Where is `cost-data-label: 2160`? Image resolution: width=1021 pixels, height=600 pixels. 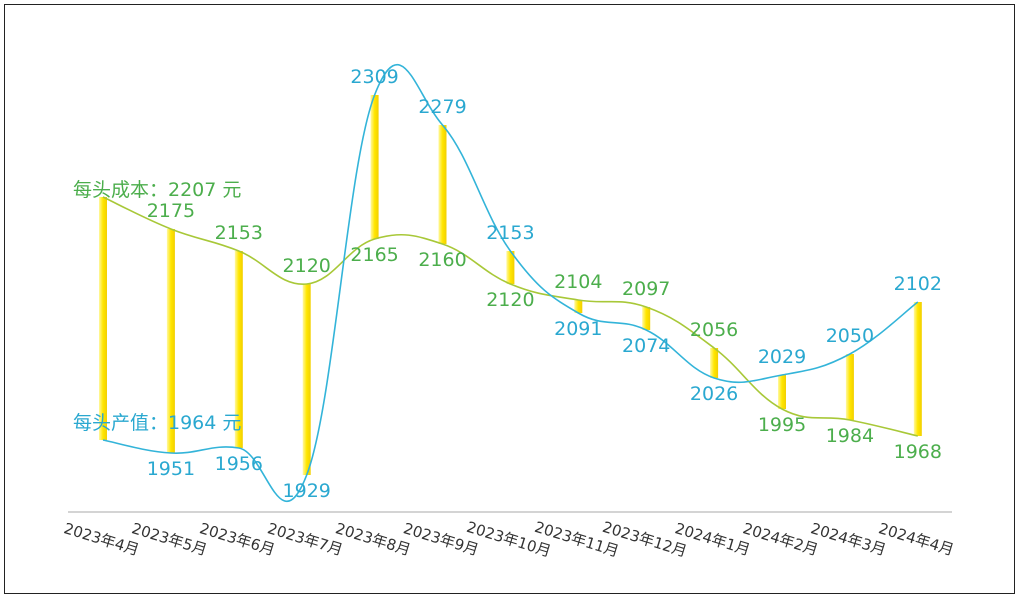
cost-data-label: 2160 is located at coordinates (442, 260).